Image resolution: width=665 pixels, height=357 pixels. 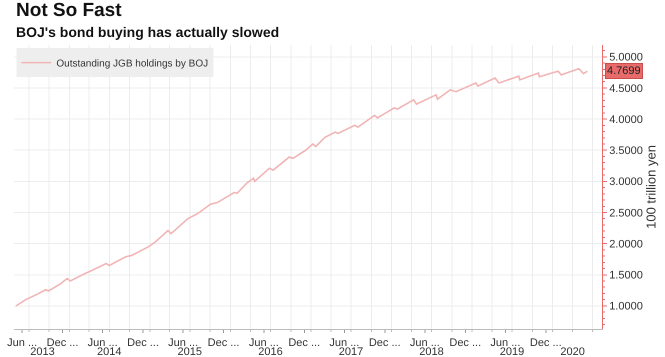 What do you see at coordinates (624, 71) in the screenshot?
I see `data-label: 4.7699` at bounding box center [624, 71].